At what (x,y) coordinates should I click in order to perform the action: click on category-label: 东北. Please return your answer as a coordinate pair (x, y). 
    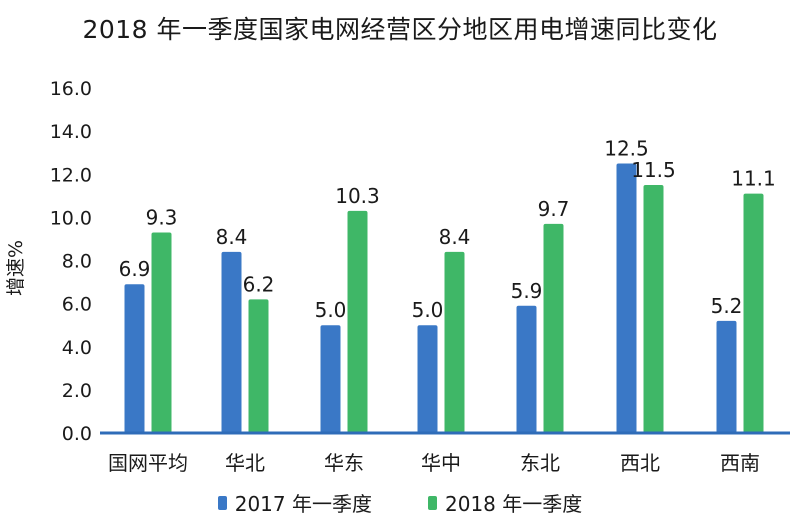
    Looking at the image, I should click on (540, 463).